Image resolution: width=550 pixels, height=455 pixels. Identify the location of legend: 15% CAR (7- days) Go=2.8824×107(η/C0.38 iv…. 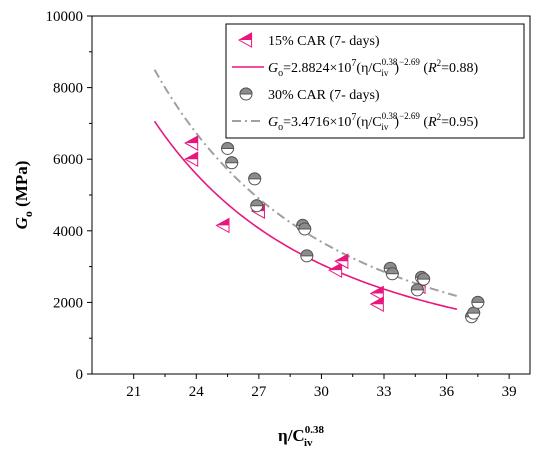
(375, 81).